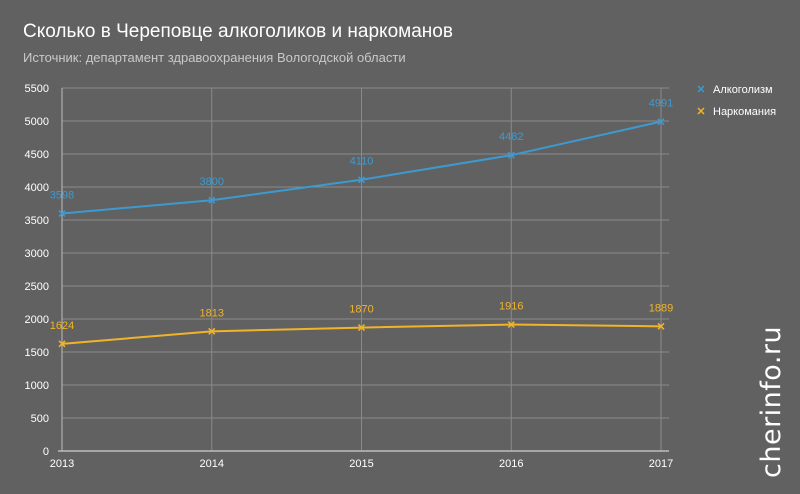 This screenshot has height=494, width=800. What do you see at coordinates (212, 313) in the screenshot?
I see `data-label-drugs: 1813` at bounding box center [212, 313].